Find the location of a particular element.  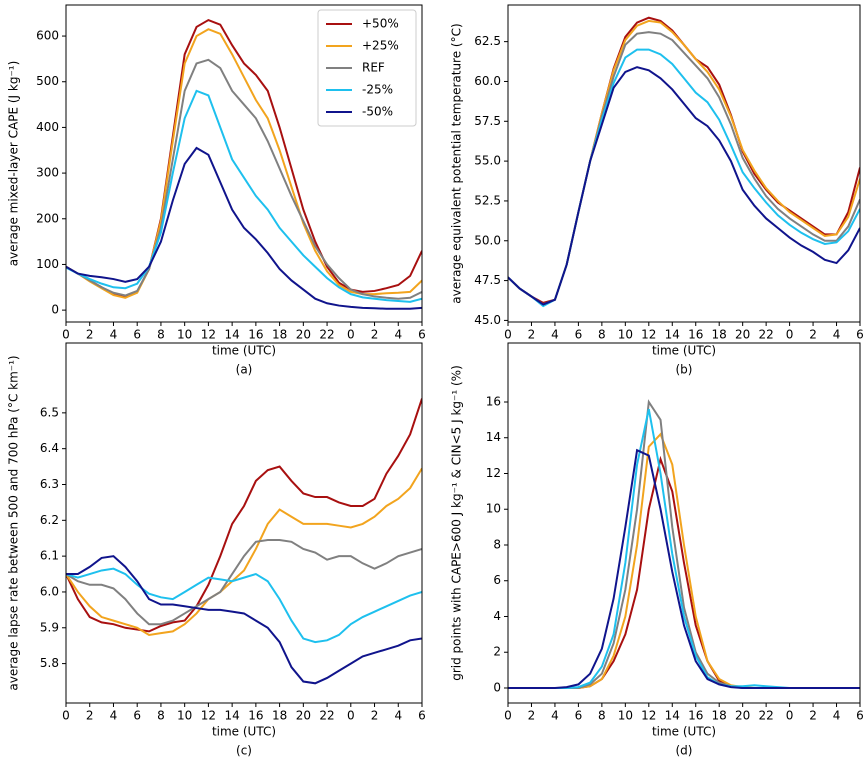

y-tick-label: 6 is located at coordinates (497, 580).